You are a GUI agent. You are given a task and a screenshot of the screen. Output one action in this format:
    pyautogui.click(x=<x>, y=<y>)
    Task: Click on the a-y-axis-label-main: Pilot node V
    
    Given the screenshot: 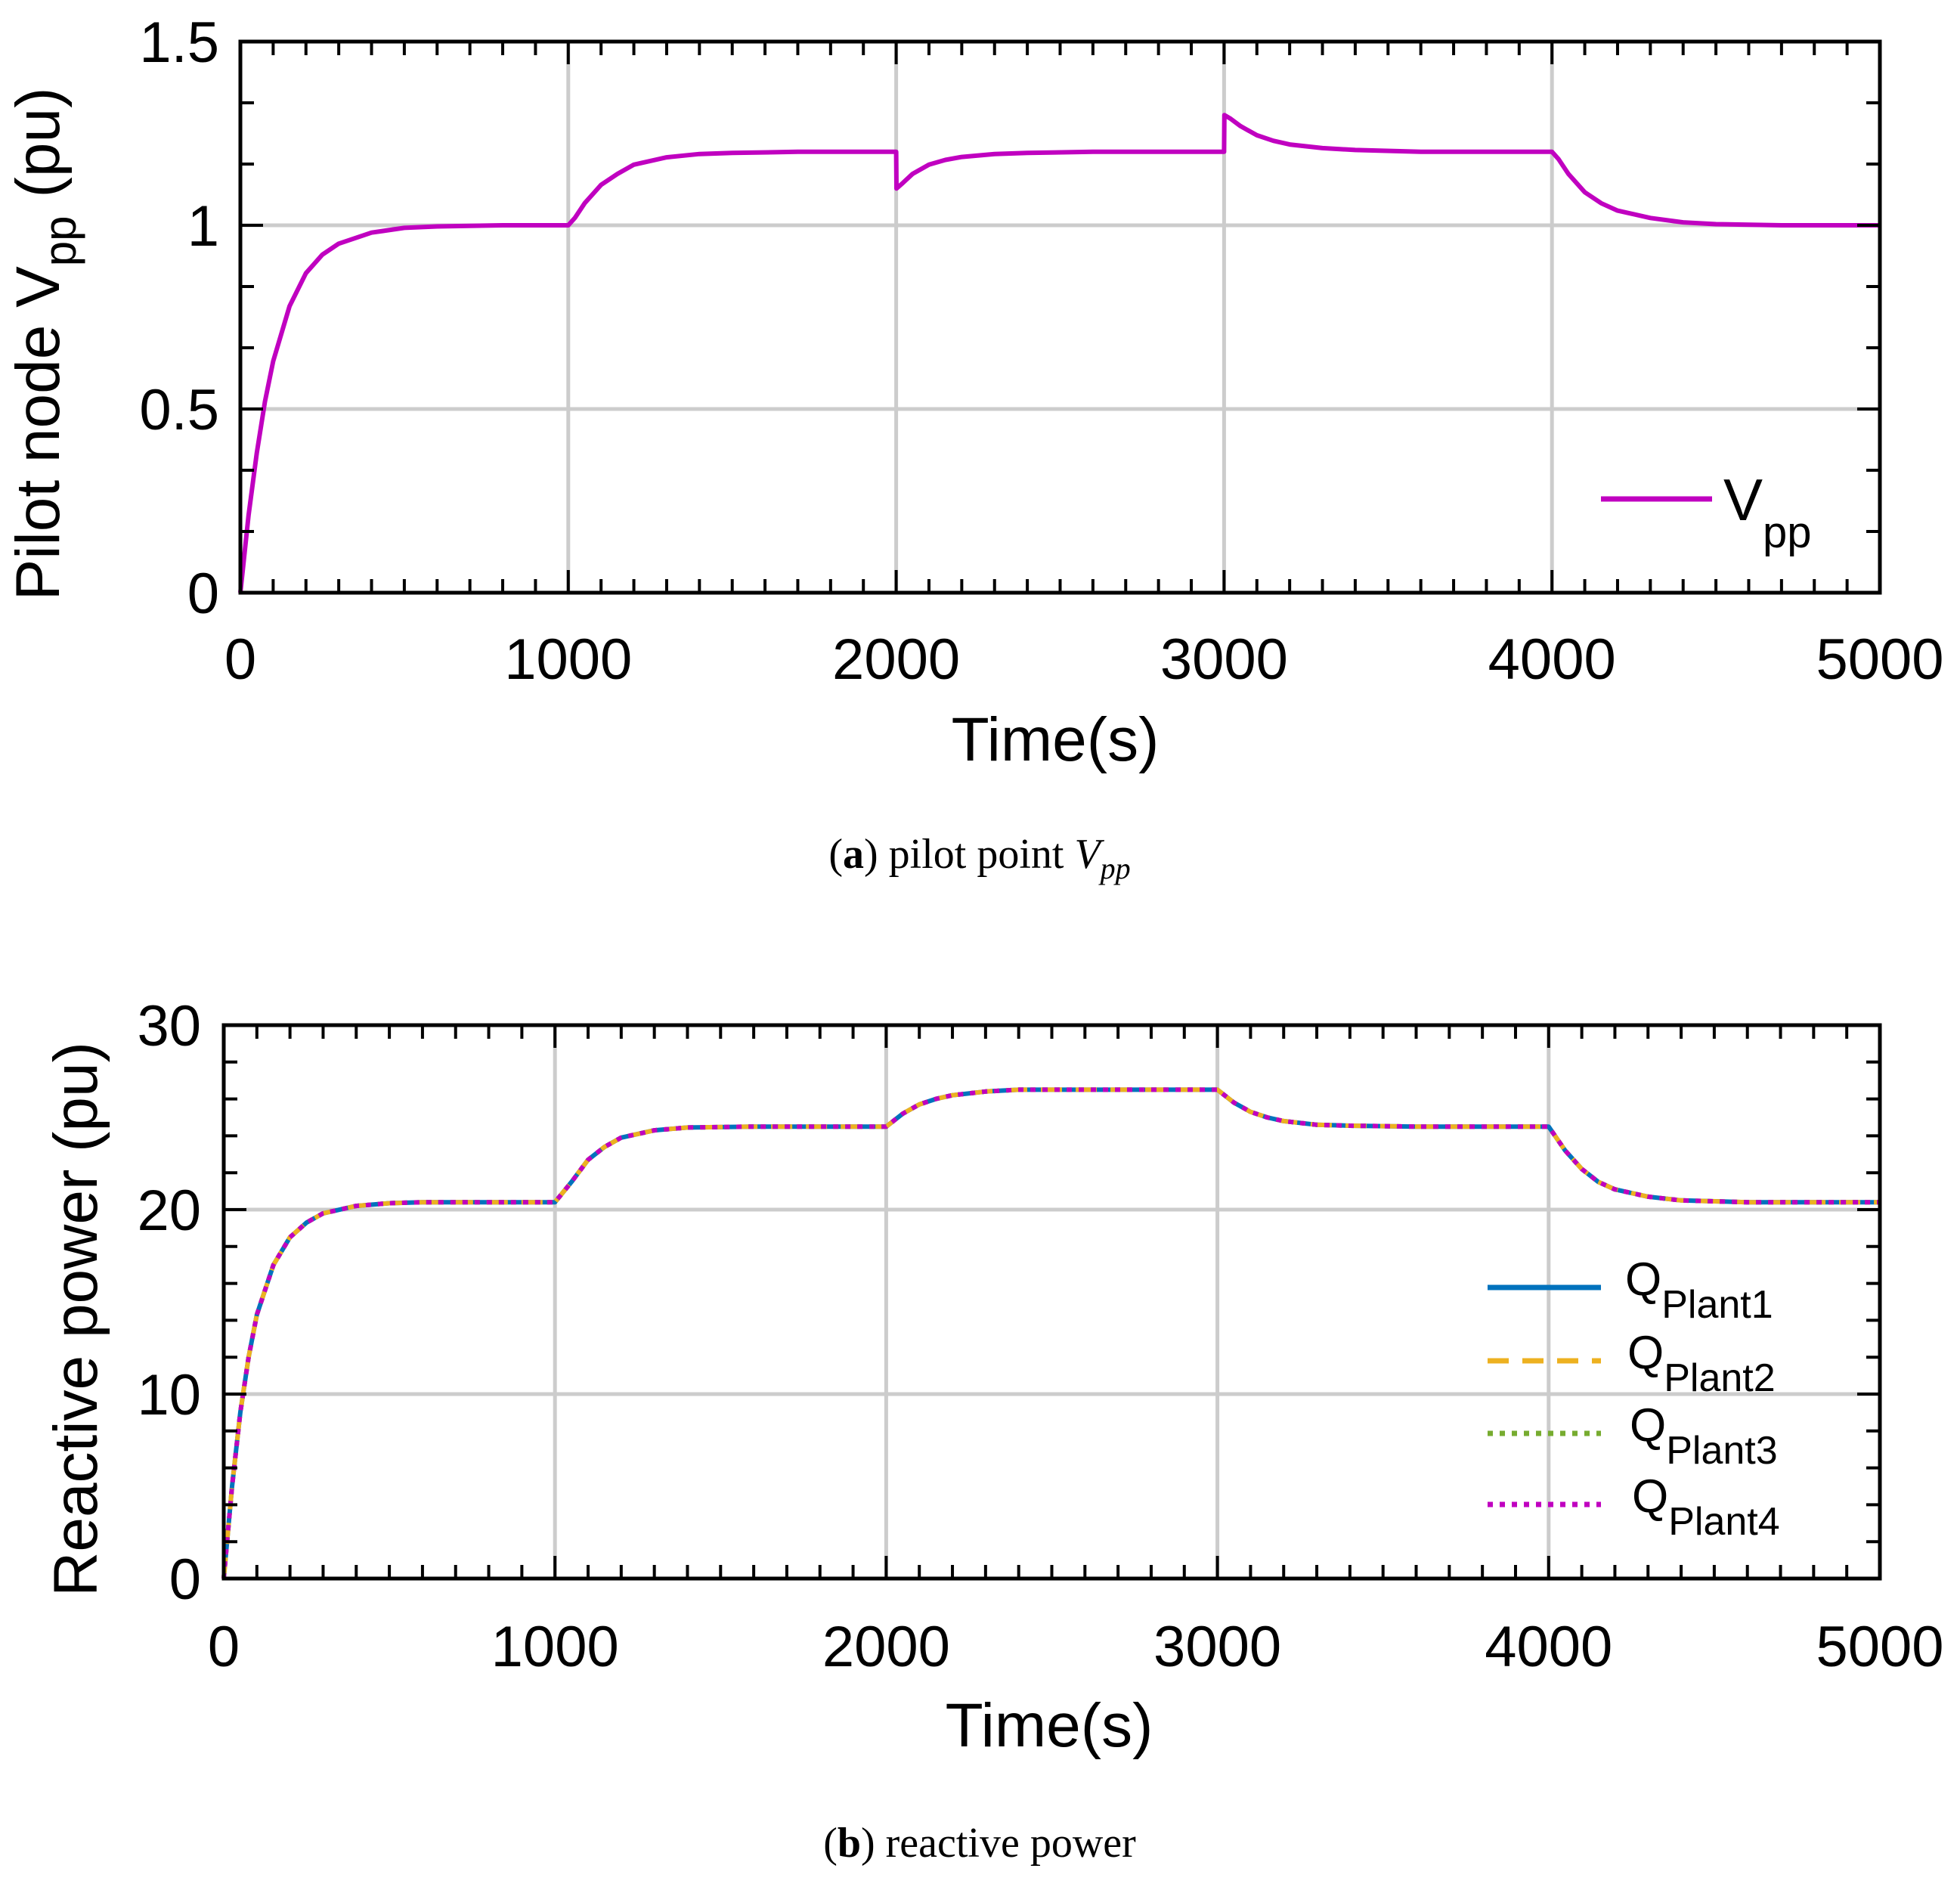 What is the action you would take?
    pyautogui.click(x=38, y=433)
    